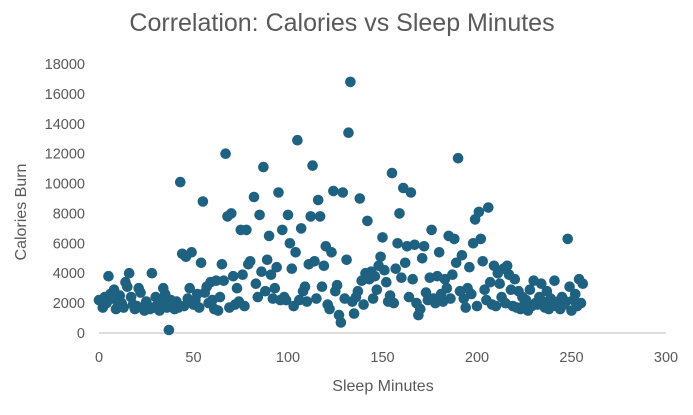 The width and height of the screenshot is (693, 415). Describe the element at coordinates (341, 23) in the screenshot. I see `chart-title: Correlation: Calories vs Sleep Minutes` at that location.